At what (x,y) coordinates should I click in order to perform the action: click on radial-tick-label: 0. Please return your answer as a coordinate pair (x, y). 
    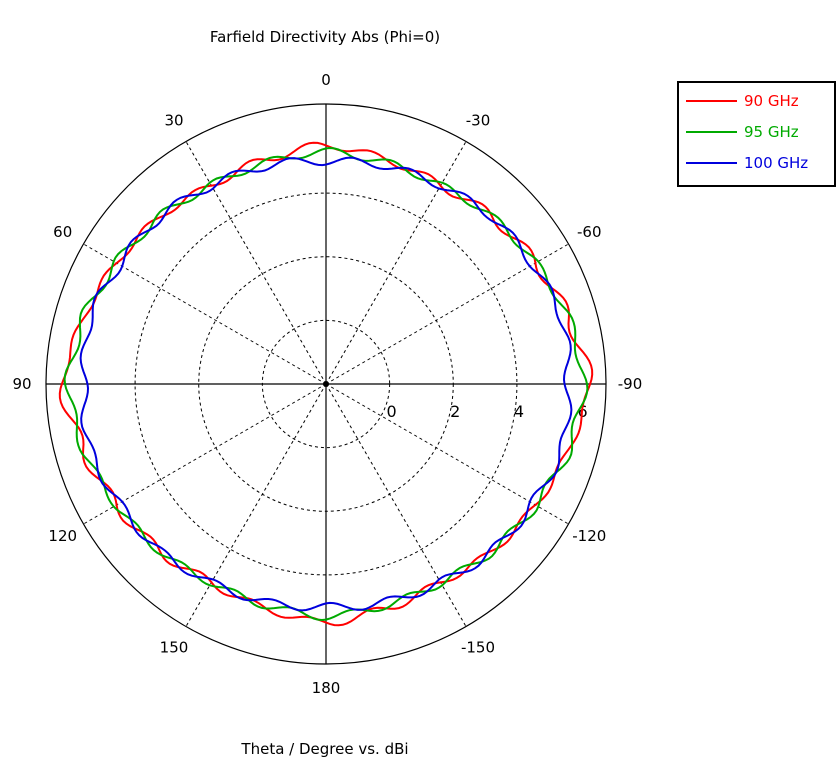
    Looking at the image, I should click on (392, 411).